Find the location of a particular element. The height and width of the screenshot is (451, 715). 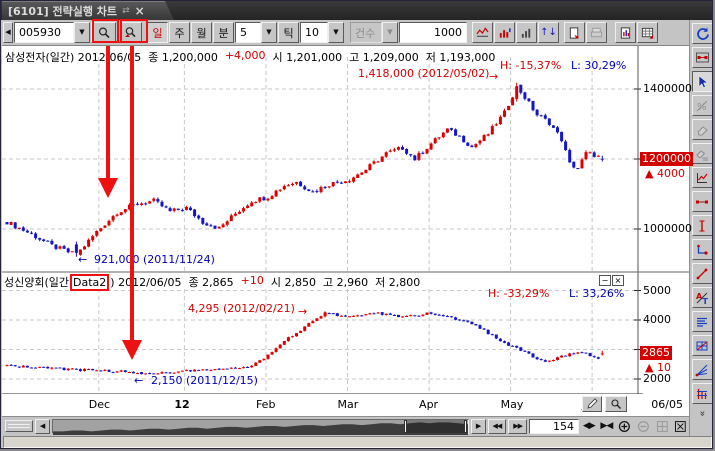

main-peak-annotation: 1,418,000 (2012/05/02) is located at coordinates (424, 73).